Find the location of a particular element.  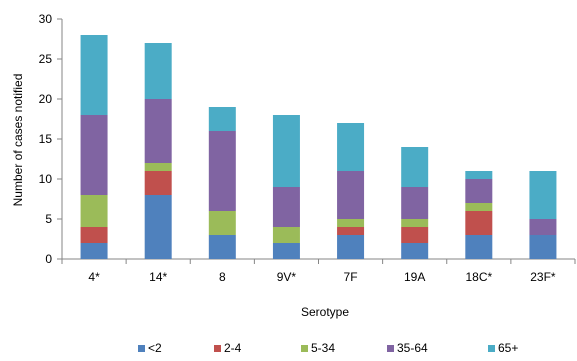

legend-label: <2 is located at coordinates (155, 348).